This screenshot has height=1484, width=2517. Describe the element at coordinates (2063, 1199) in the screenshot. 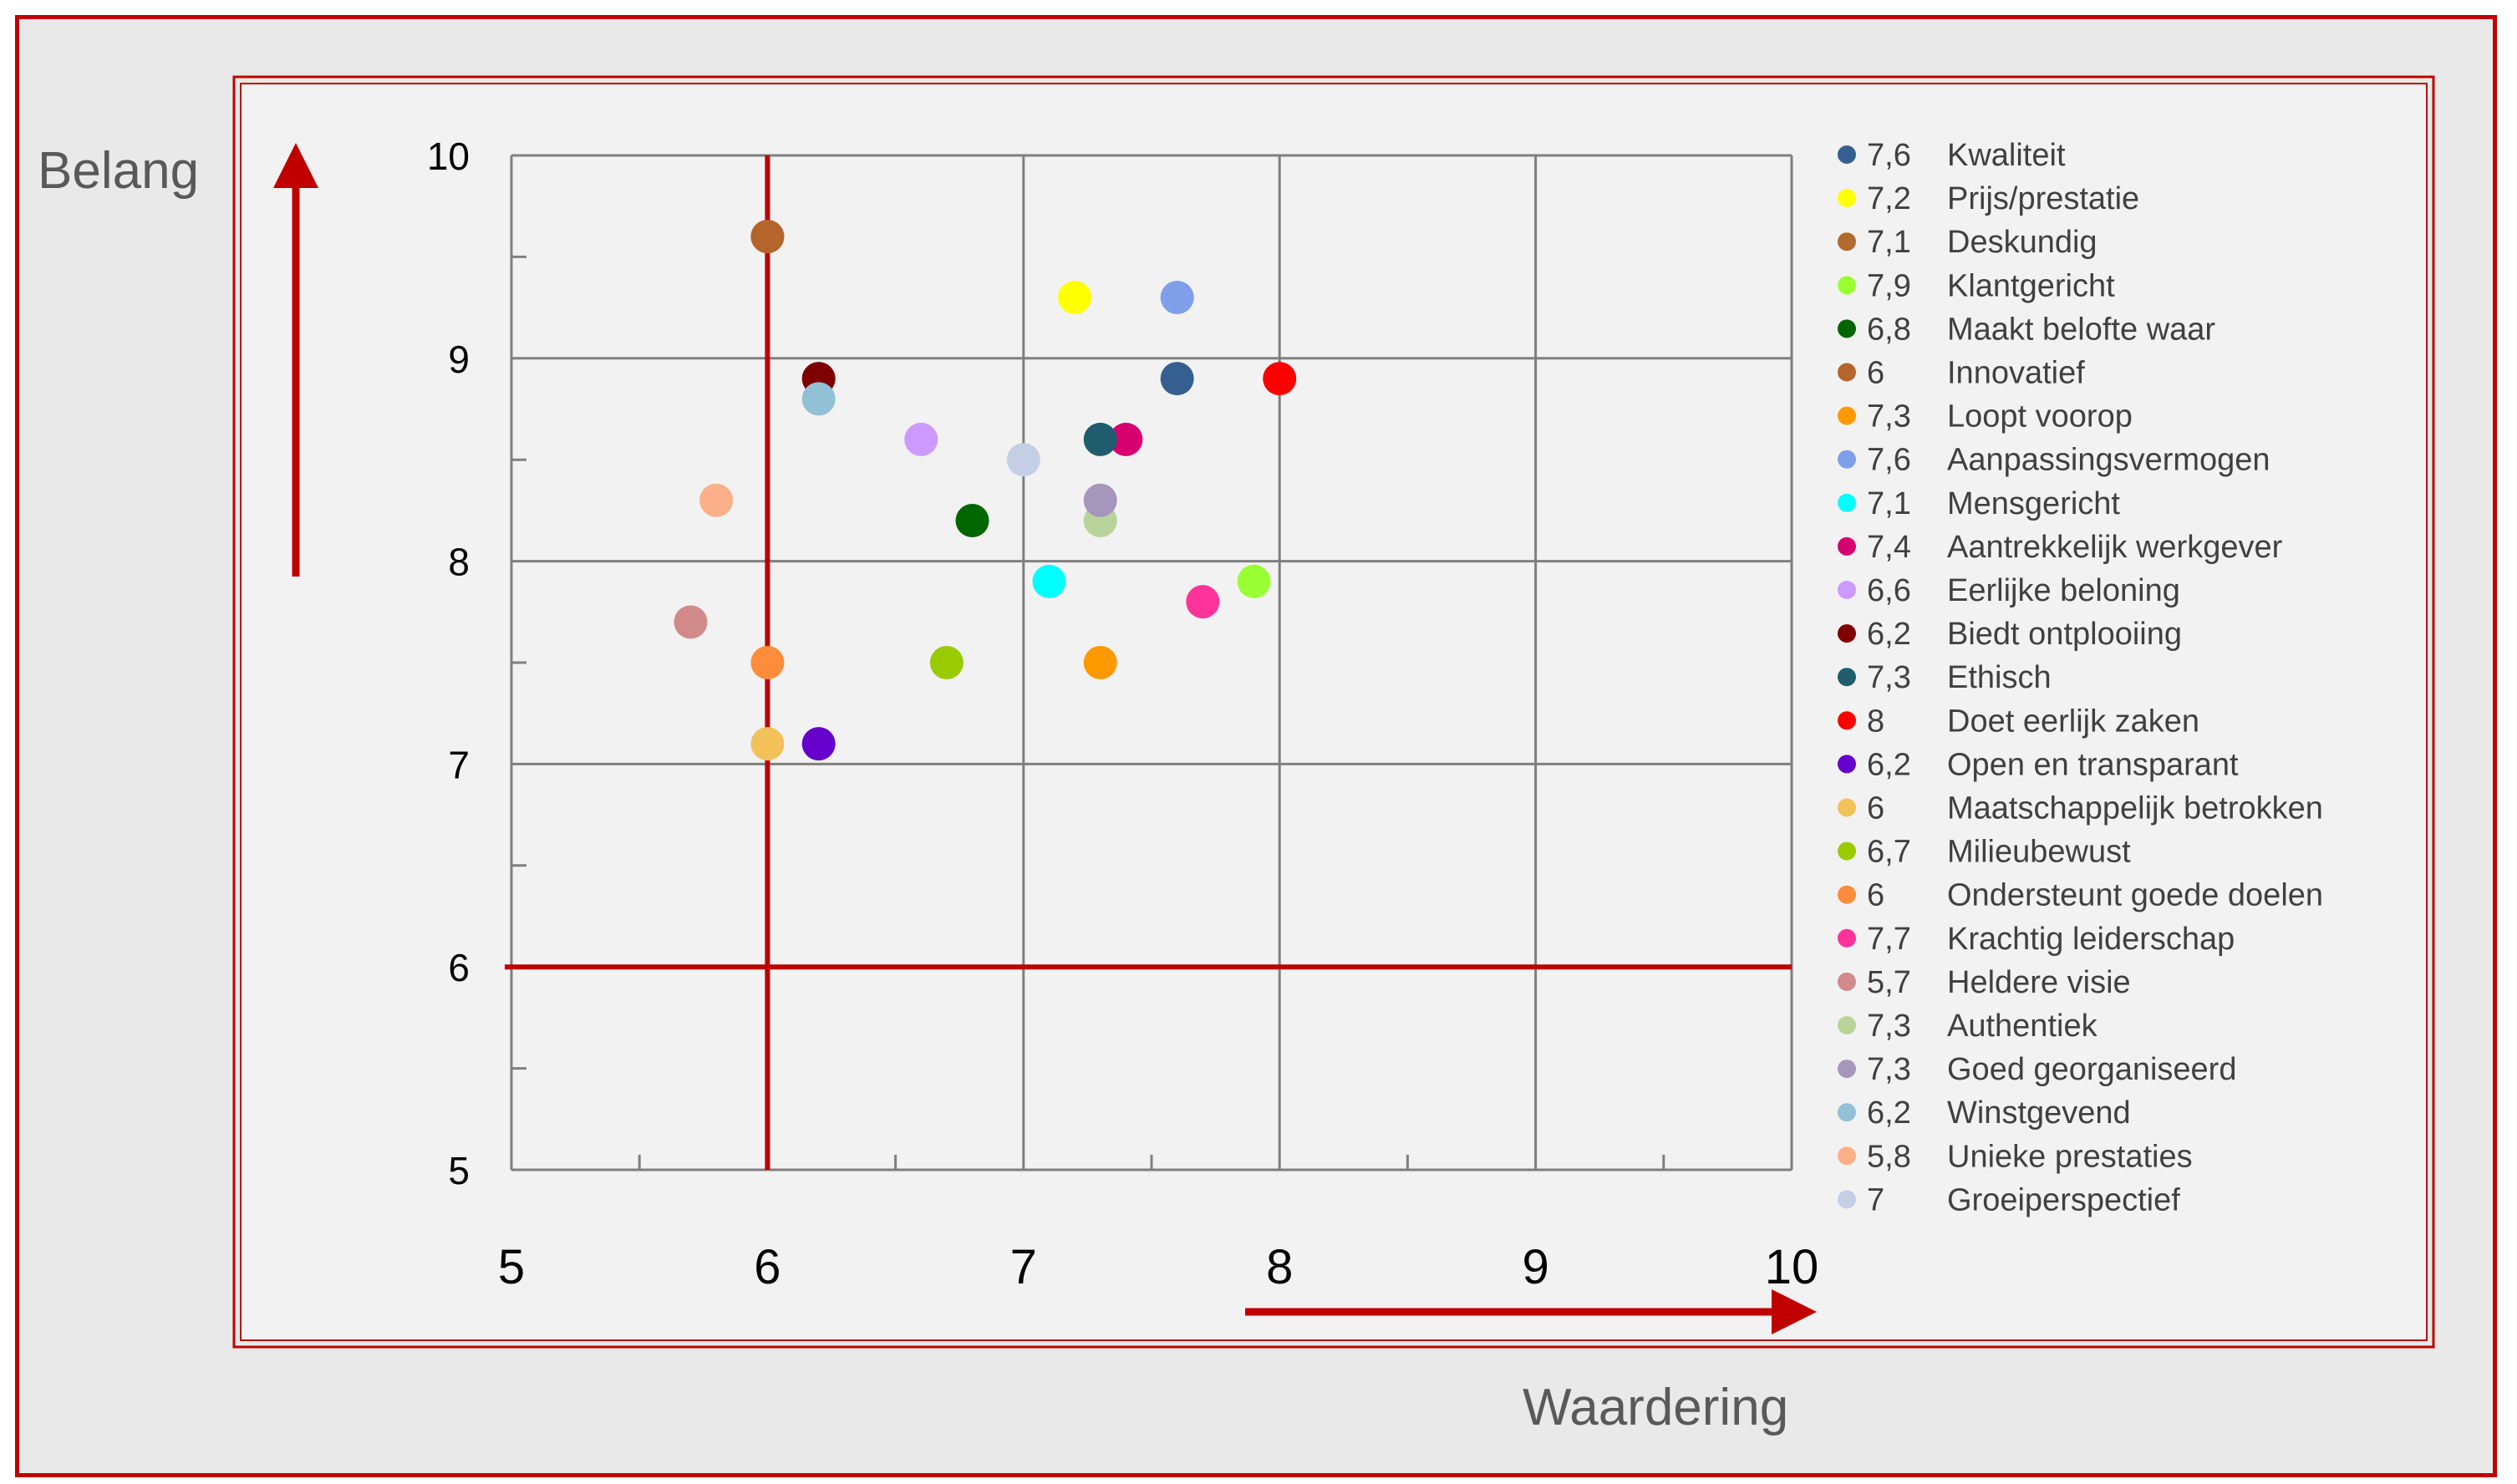

I see `legend-label: Groeiperspectief` at that location.